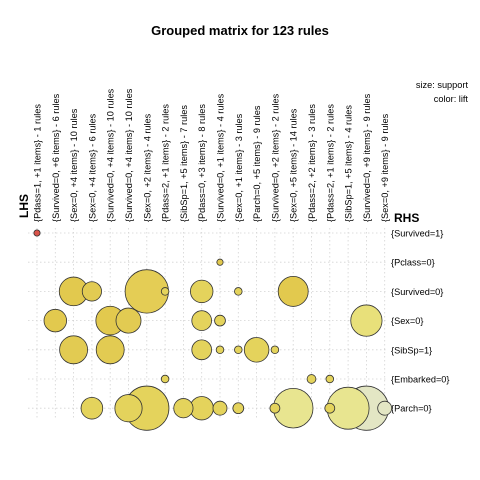 The width and height of the screenshot is (480, 480). Describe the element at coordinates (349, 163) in the screenshot. I see `lhs-label: {SibSp=1, +5 items} - 4 rules` at that location.